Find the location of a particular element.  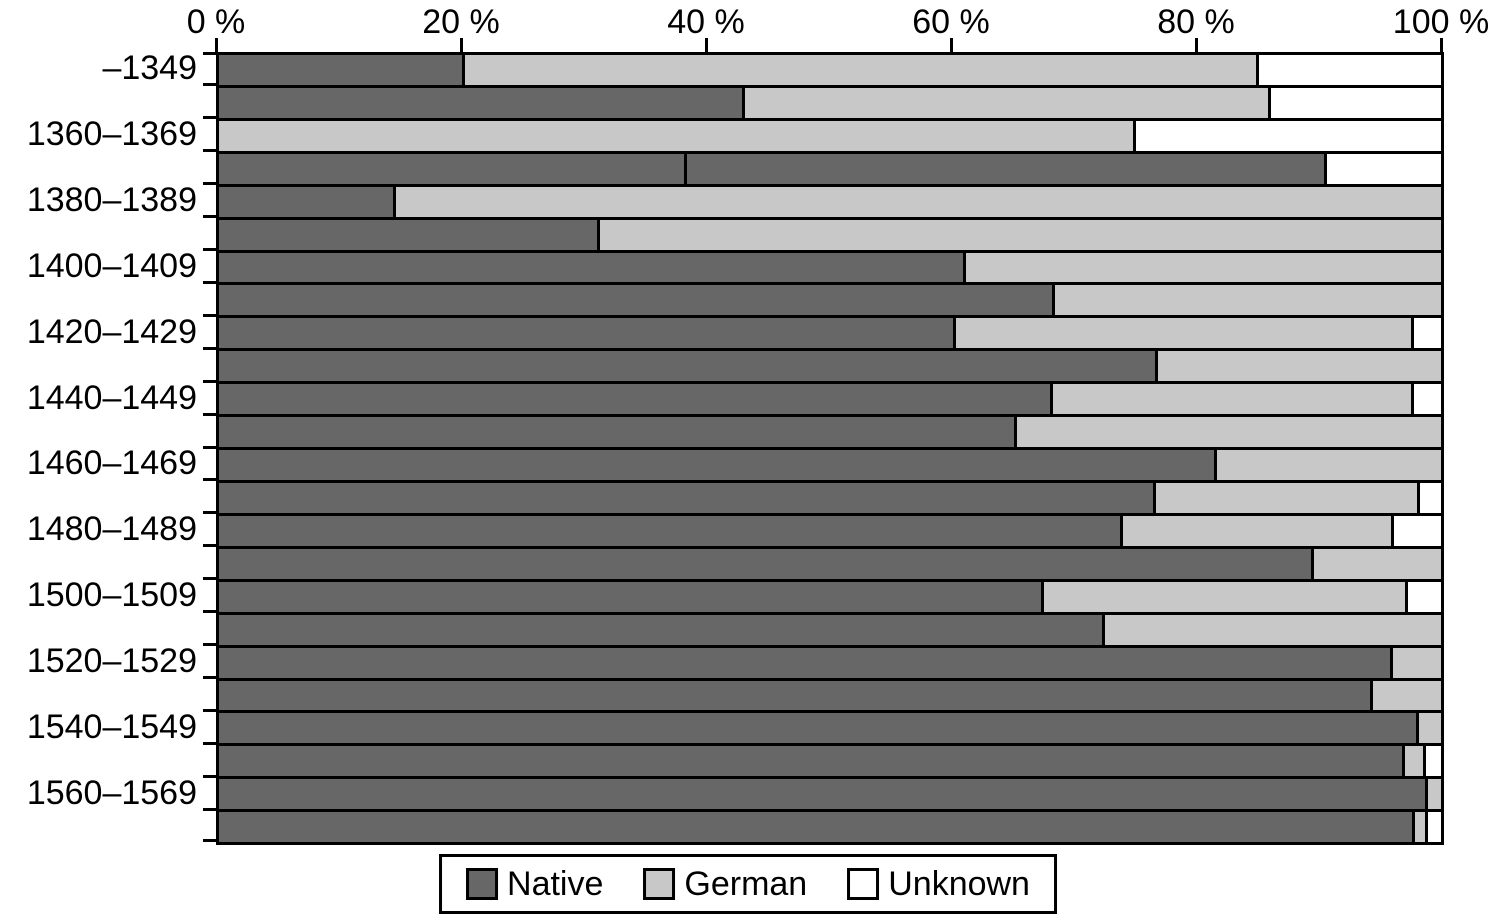

y-axis-label: 1420–1429 is located at coordinates (111, 331).